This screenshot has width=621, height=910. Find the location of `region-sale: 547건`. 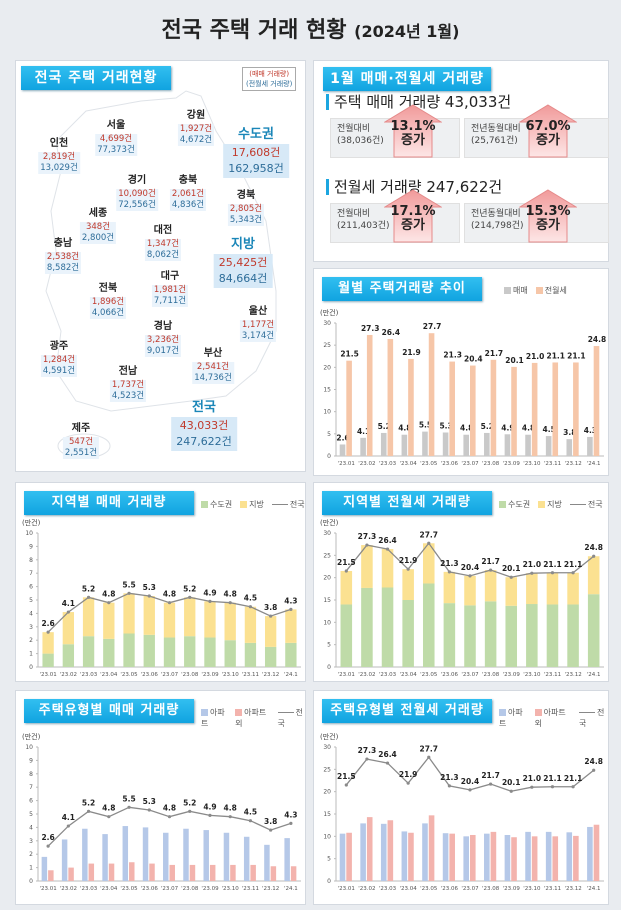

region-sale: 547건 is located at coordinates (81, 442).